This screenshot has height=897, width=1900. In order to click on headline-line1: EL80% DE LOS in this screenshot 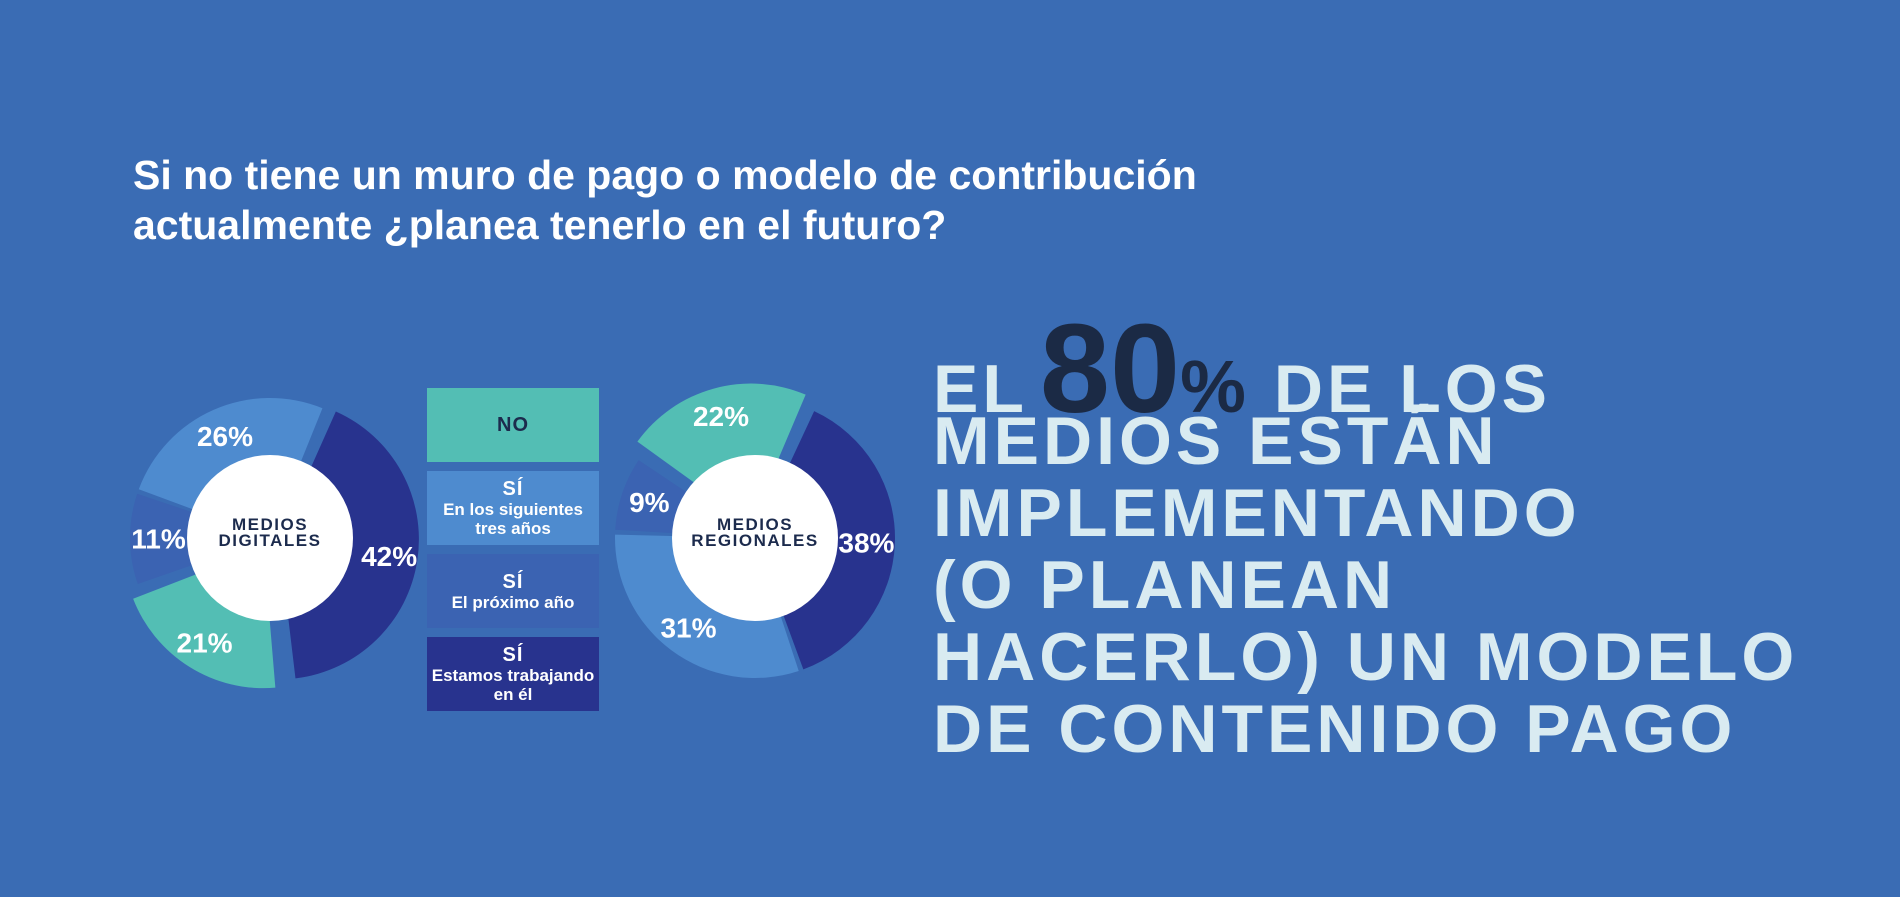, I will do `click(1365, 369)`.